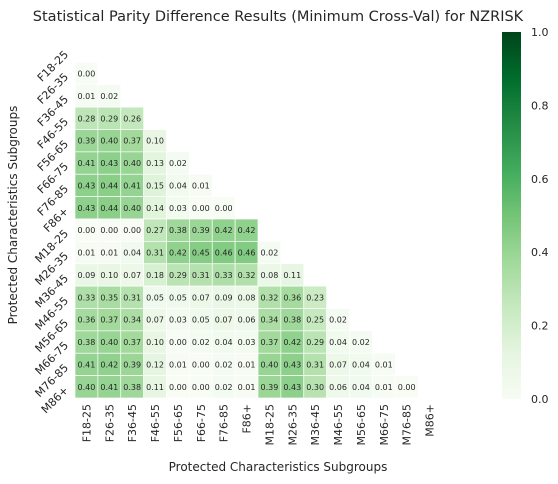 The width and height of the screenshot is (558, 484). What do you see at coordinates (109, 423) in the screenshot?
I see `x-tick-label: F26-35` at bounding box center [109, 423].